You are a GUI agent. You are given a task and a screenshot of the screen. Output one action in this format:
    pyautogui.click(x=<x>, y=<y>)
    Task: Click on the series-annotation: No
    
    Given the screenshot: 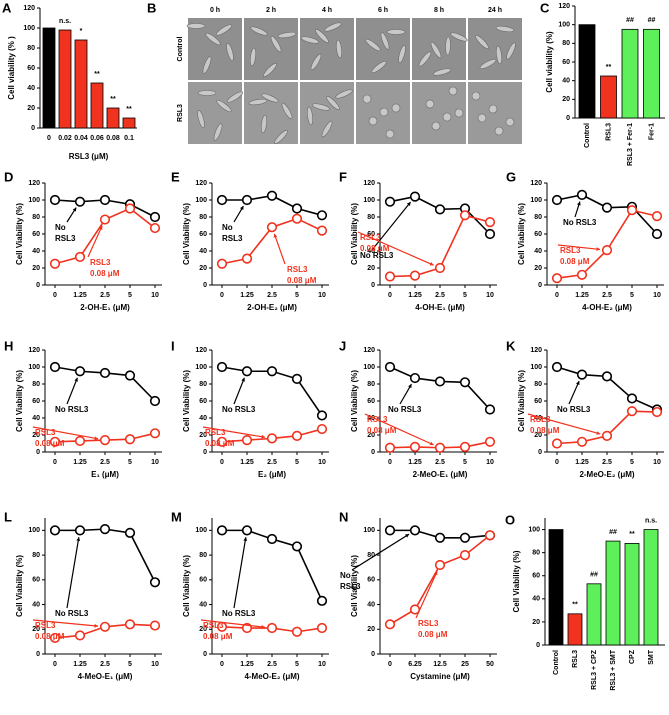 What is the action you would take?
    pyautogui.click(x=227, y=227)
    